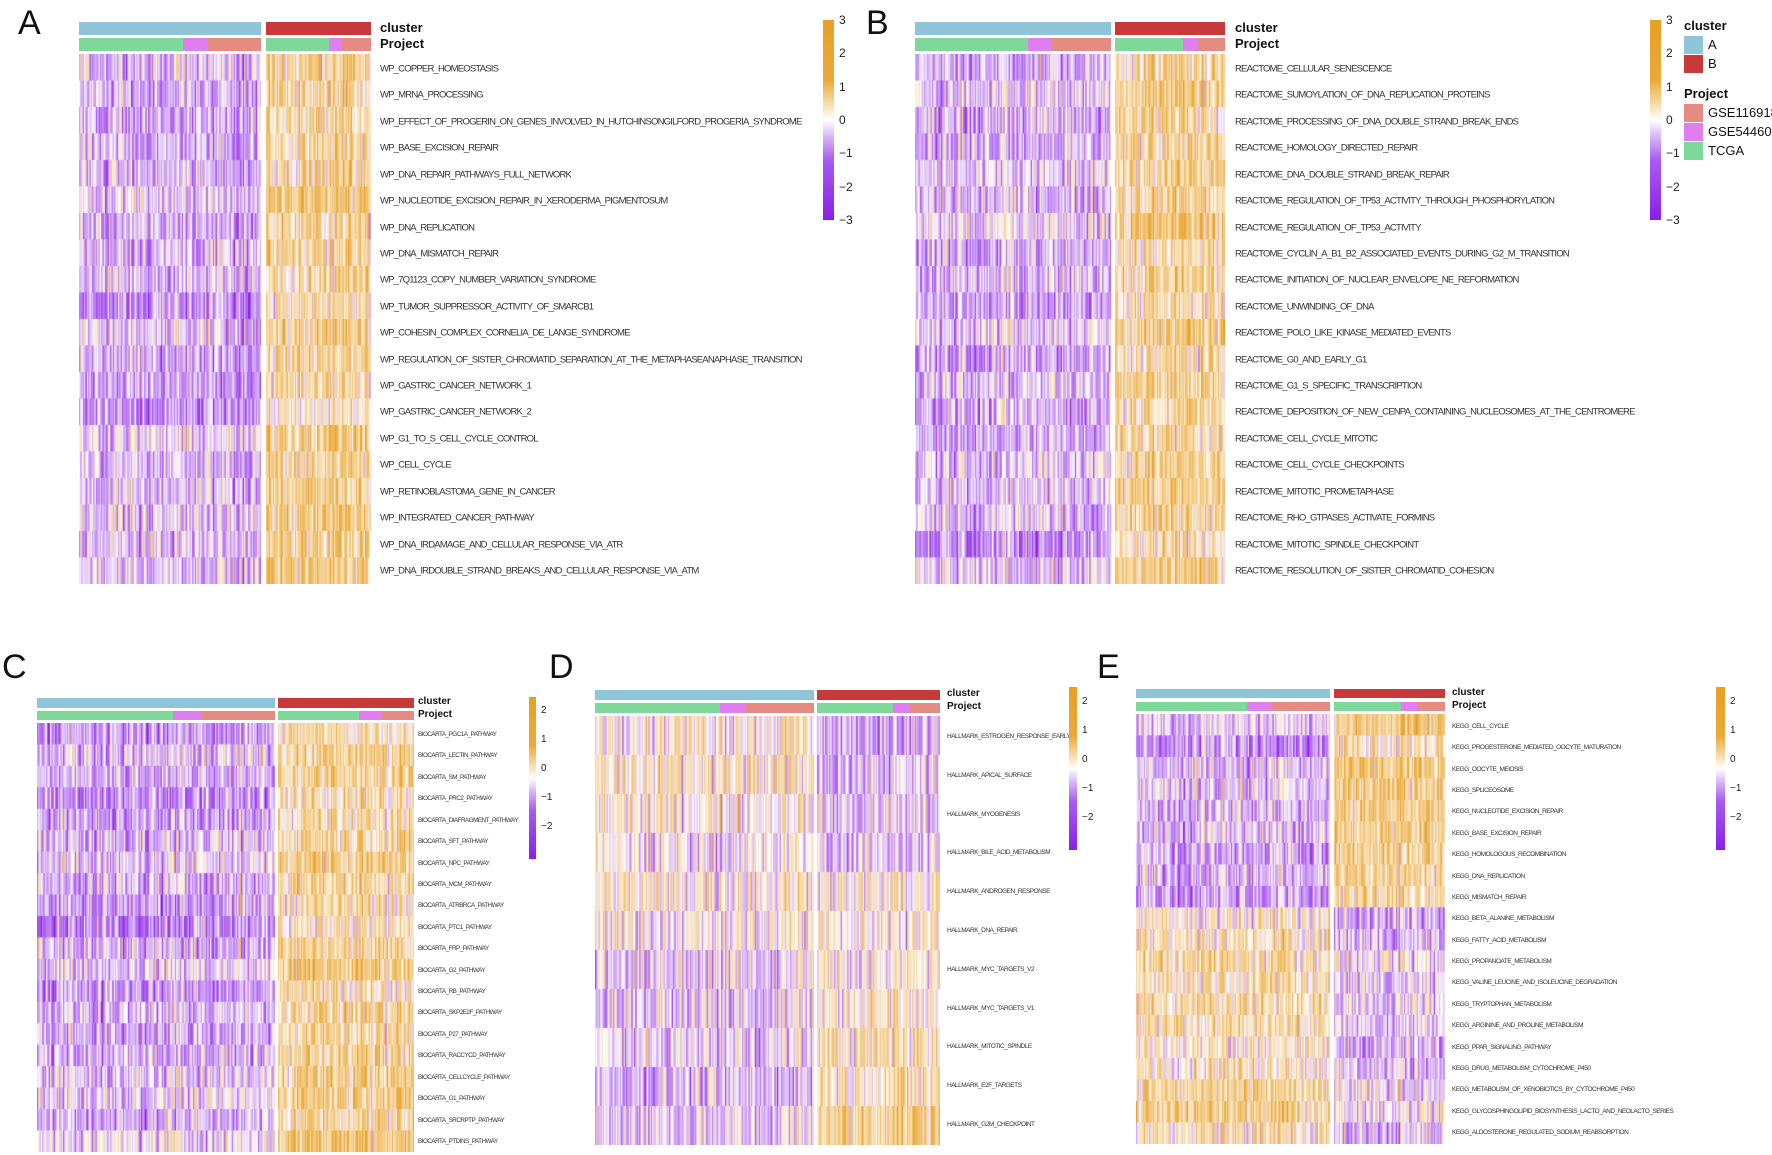  I want to click on row-label: REACTOME_UNWINDING_OF_DNA, so click(1305, 307).